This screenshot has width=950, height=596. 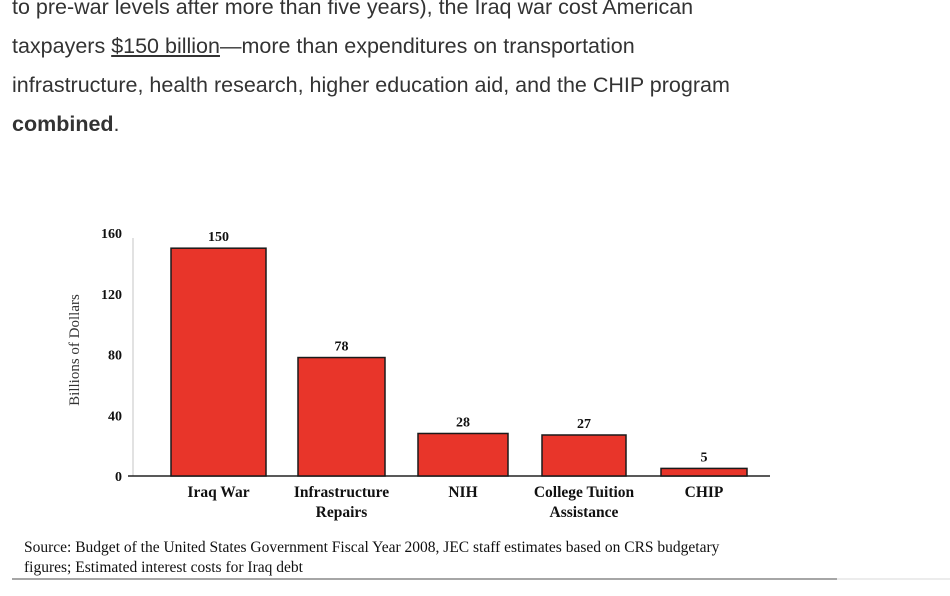 I want to click on y-ticks: 0 40 80 120 160, so click(x=111, y=356).